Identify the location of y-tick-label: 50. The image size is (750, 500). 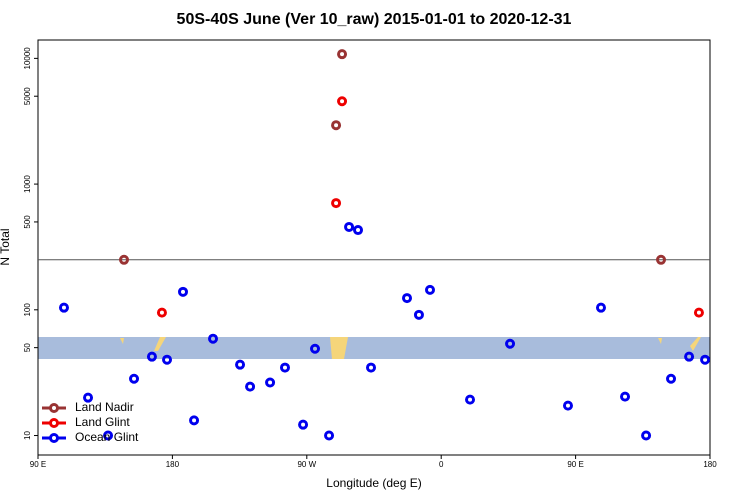
(27, 347).